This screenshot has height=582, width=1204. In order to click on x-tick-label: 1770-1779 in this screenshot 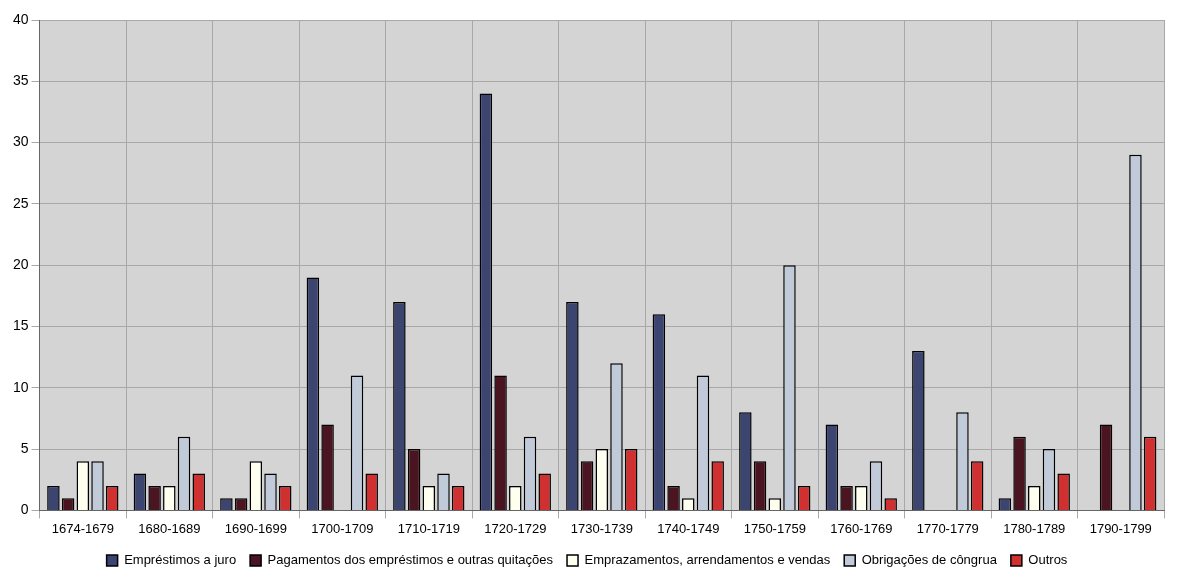, I will do `click(947, 528)`.